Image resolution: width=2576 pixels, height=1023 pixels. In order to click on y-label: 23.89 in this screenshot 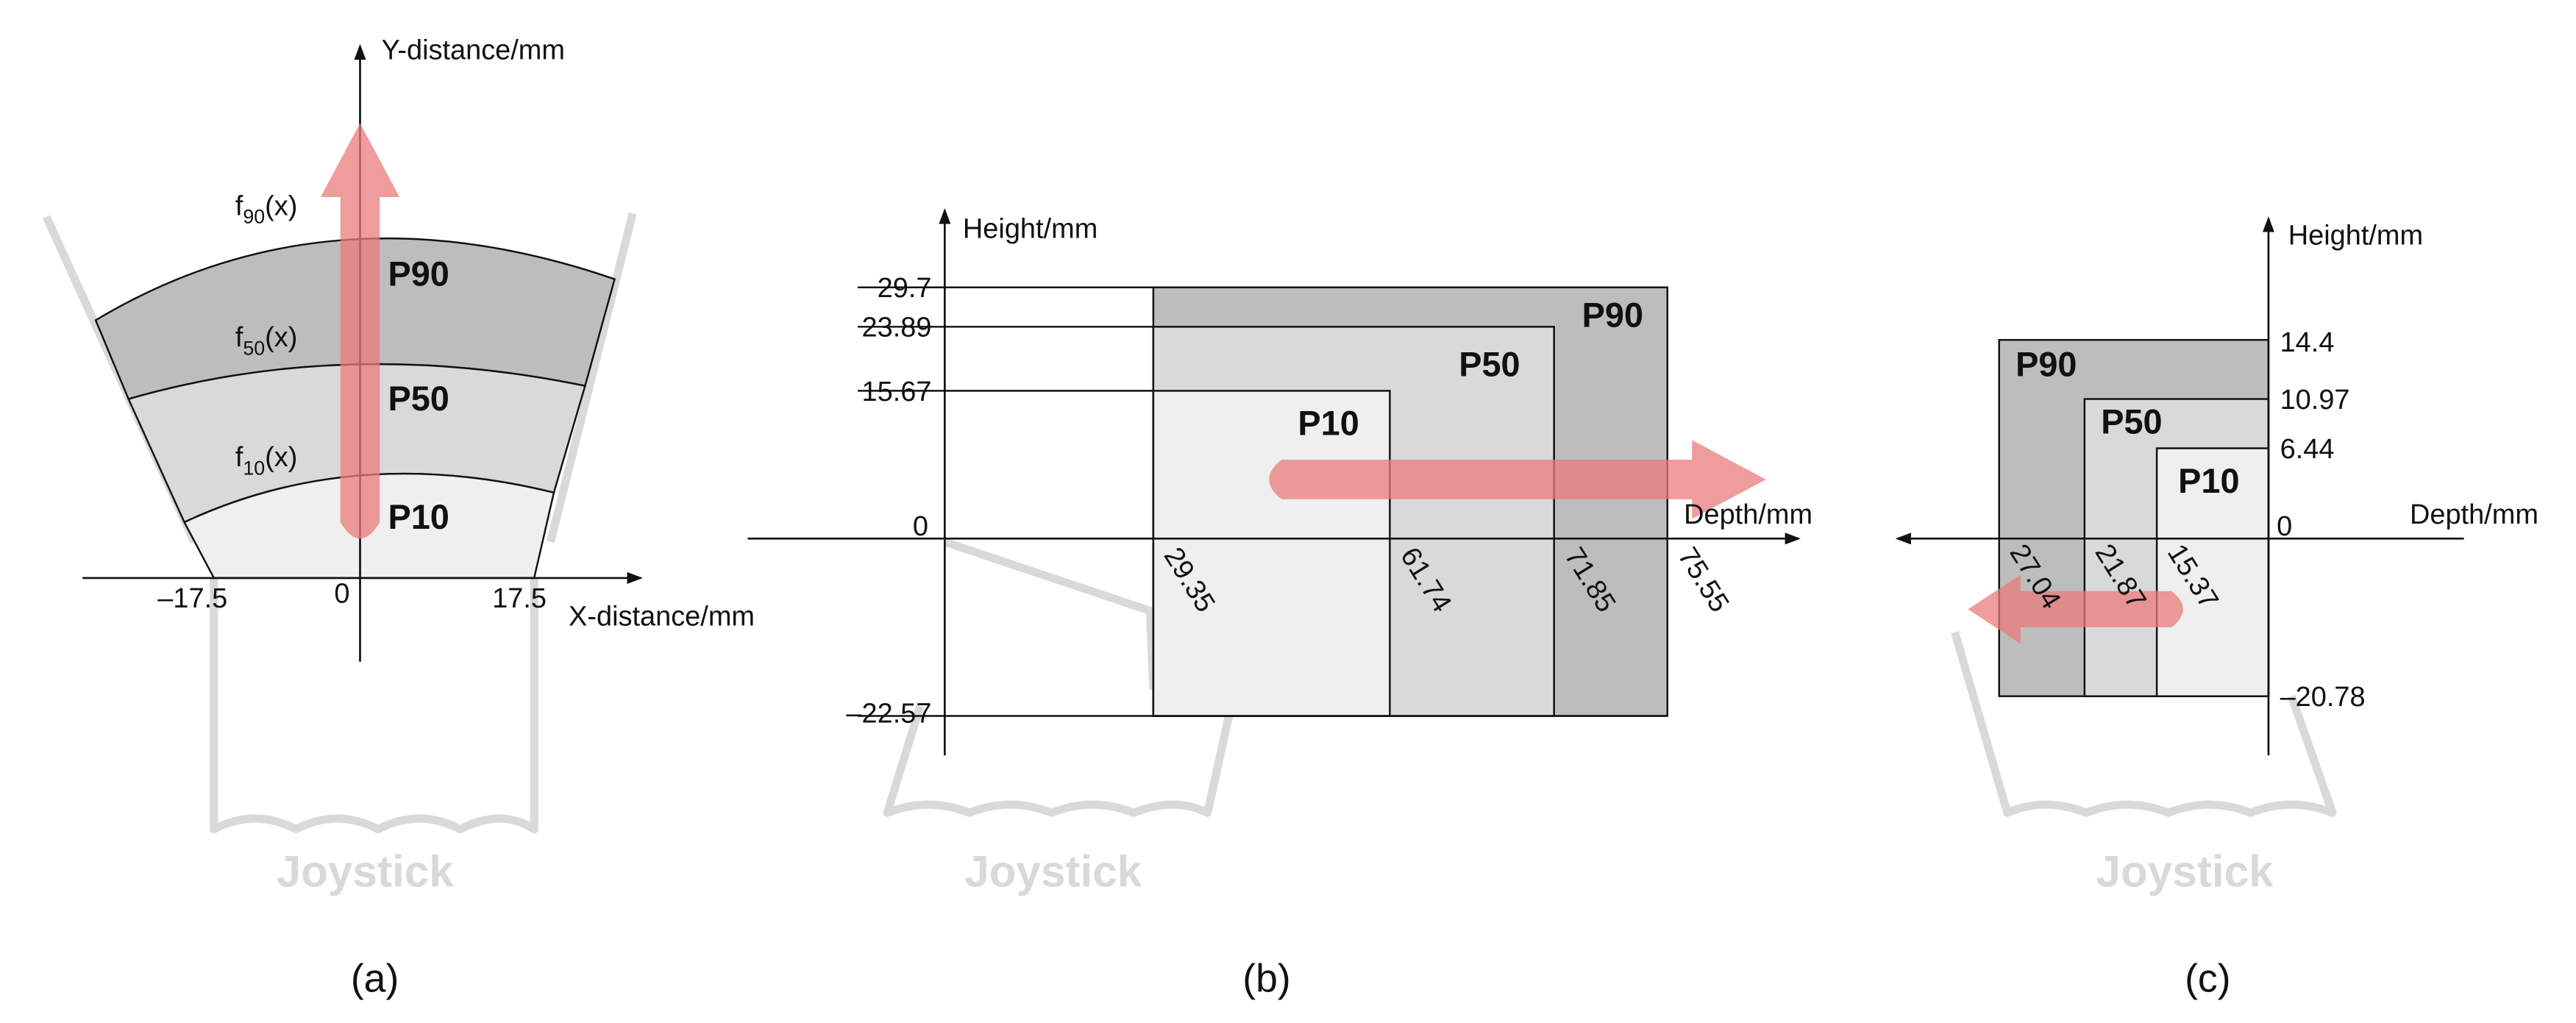, I will do `click(897, 328)`.